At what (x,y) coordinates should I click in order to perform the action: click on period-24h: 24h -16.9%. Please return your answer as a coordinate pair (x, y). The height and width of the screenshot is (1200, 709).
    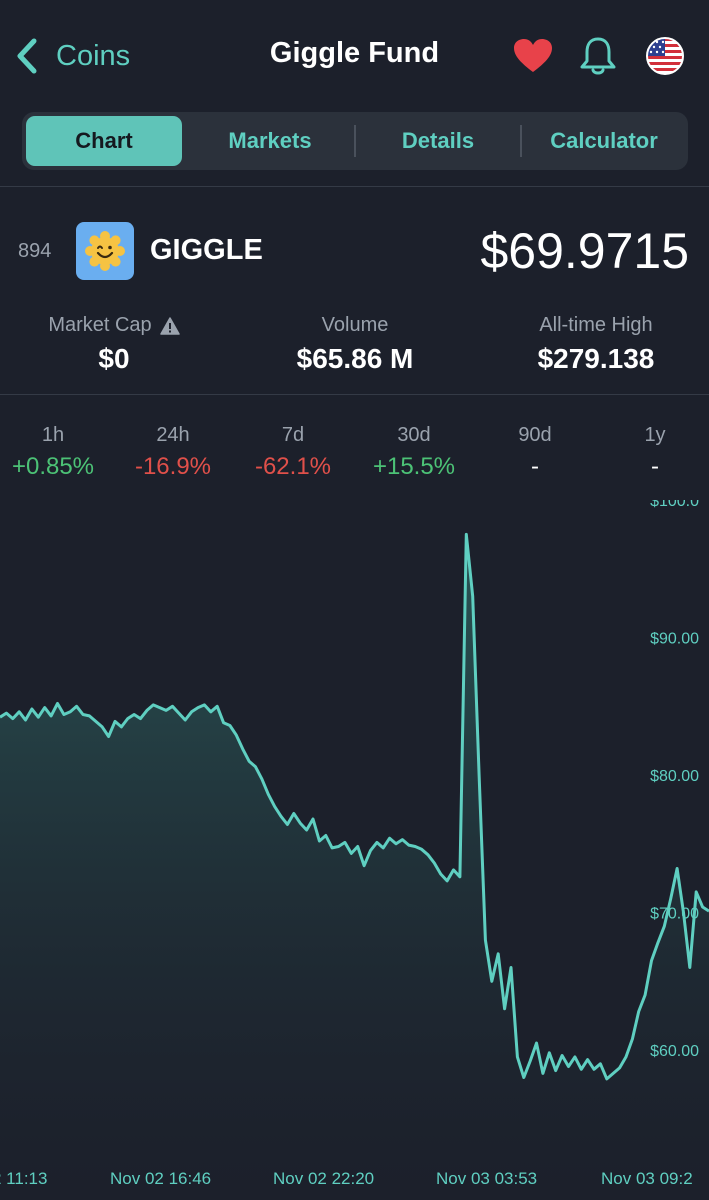
    Looking at the image, I should click on (173, 452).